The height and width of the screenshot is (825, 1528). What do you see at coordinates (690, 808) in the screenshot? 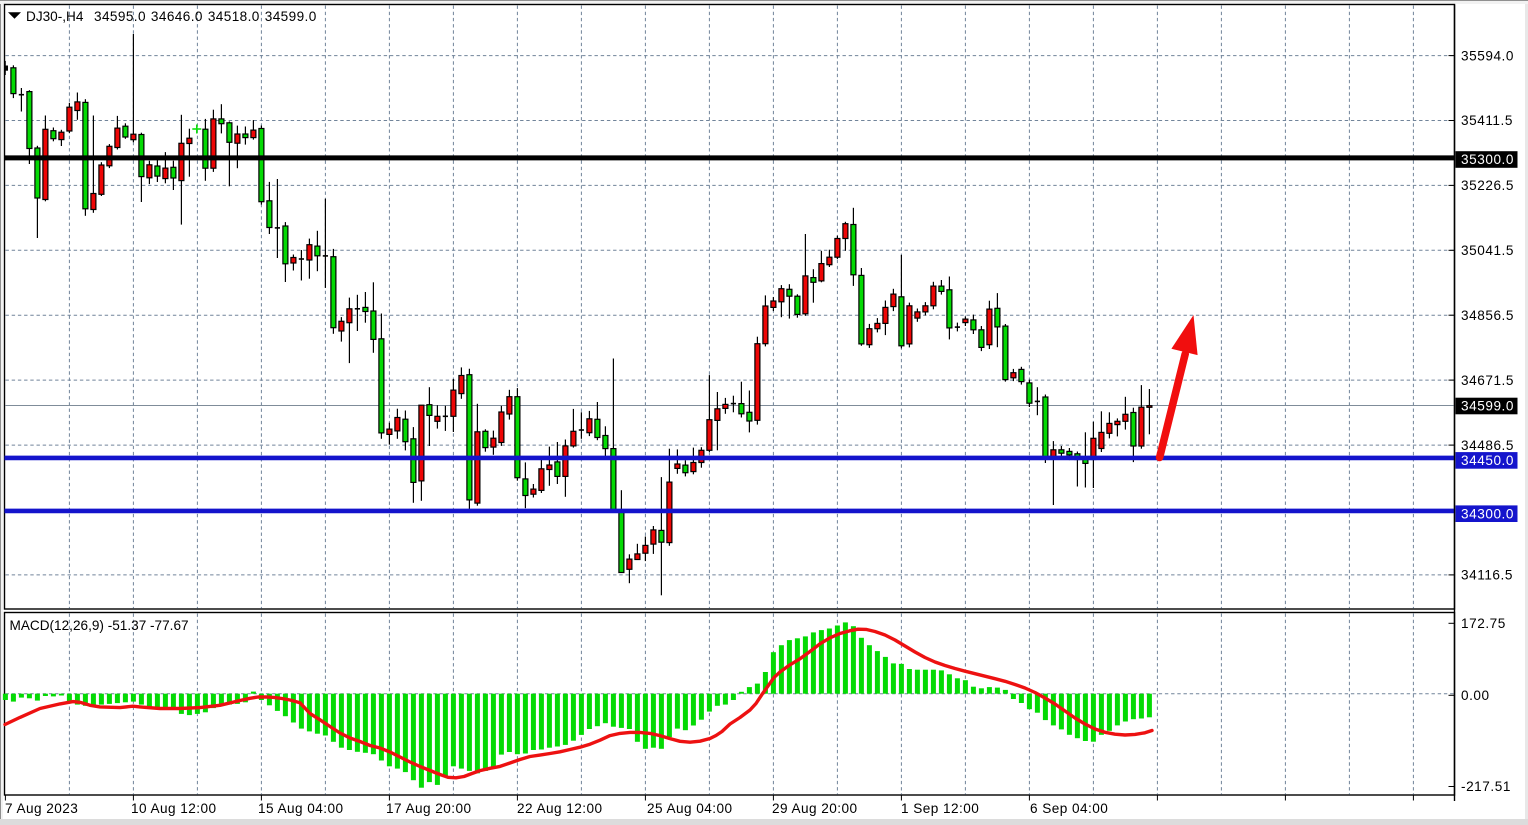
I see `svg-text: 25 Aug 04:00` at bounding box center [690, 808].